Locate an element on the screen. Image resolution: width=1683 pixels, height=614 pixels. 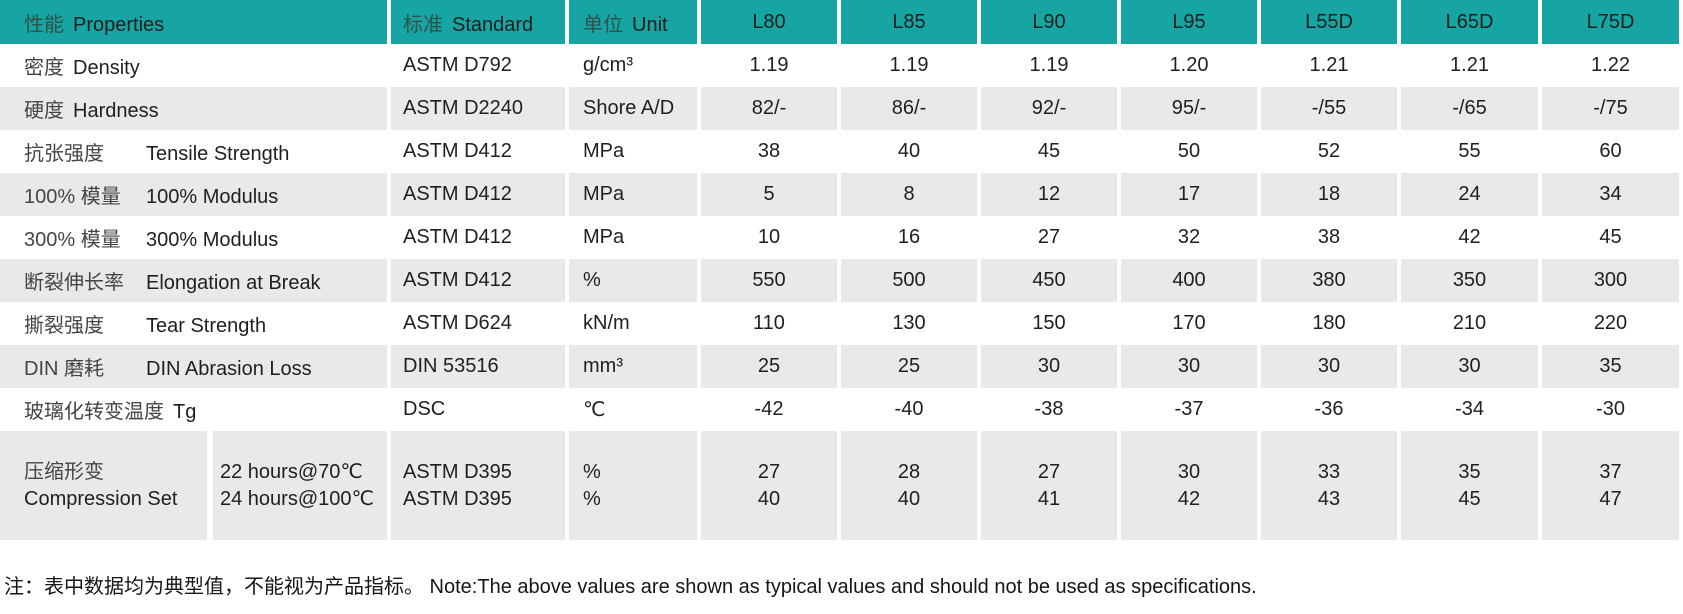
value-cell: 1.20 is located at coordinates (1189, 65).